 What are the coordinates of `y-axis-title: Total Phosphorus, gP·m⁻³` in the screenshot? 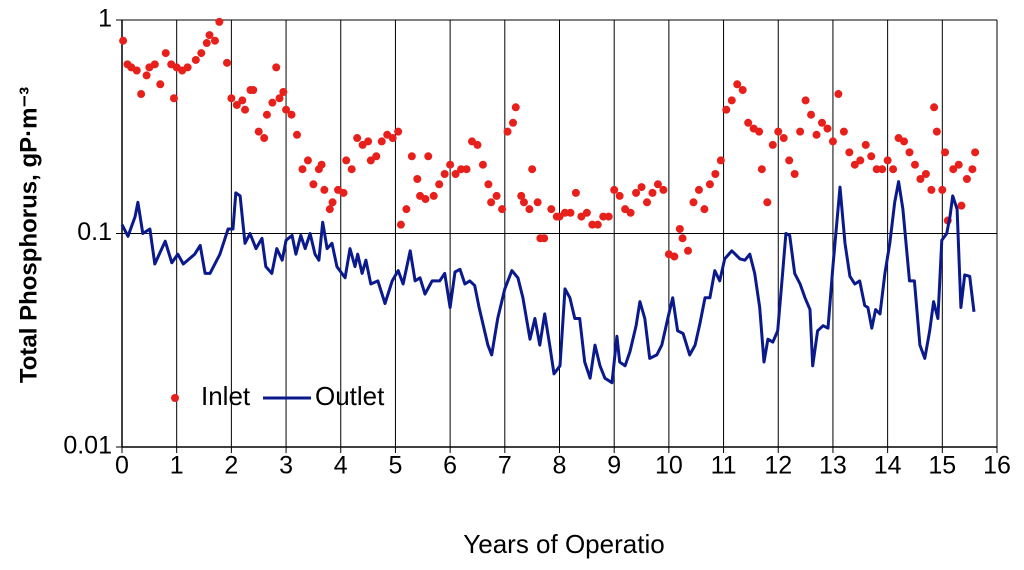 It's located at (28, 235).